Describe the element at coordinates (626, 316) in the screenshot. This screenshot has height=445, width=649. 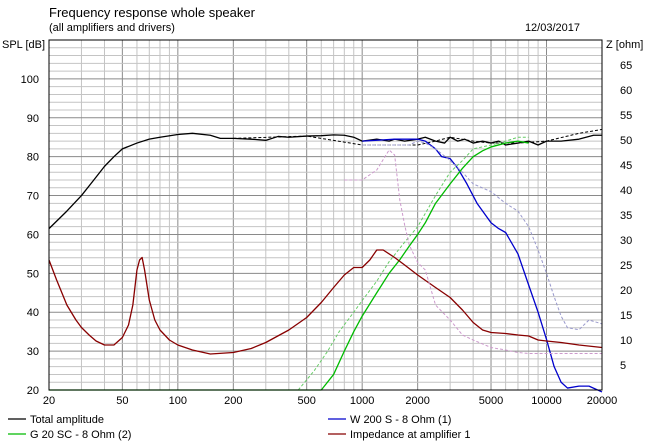
I see `y2-tick-label: 15` at that location.